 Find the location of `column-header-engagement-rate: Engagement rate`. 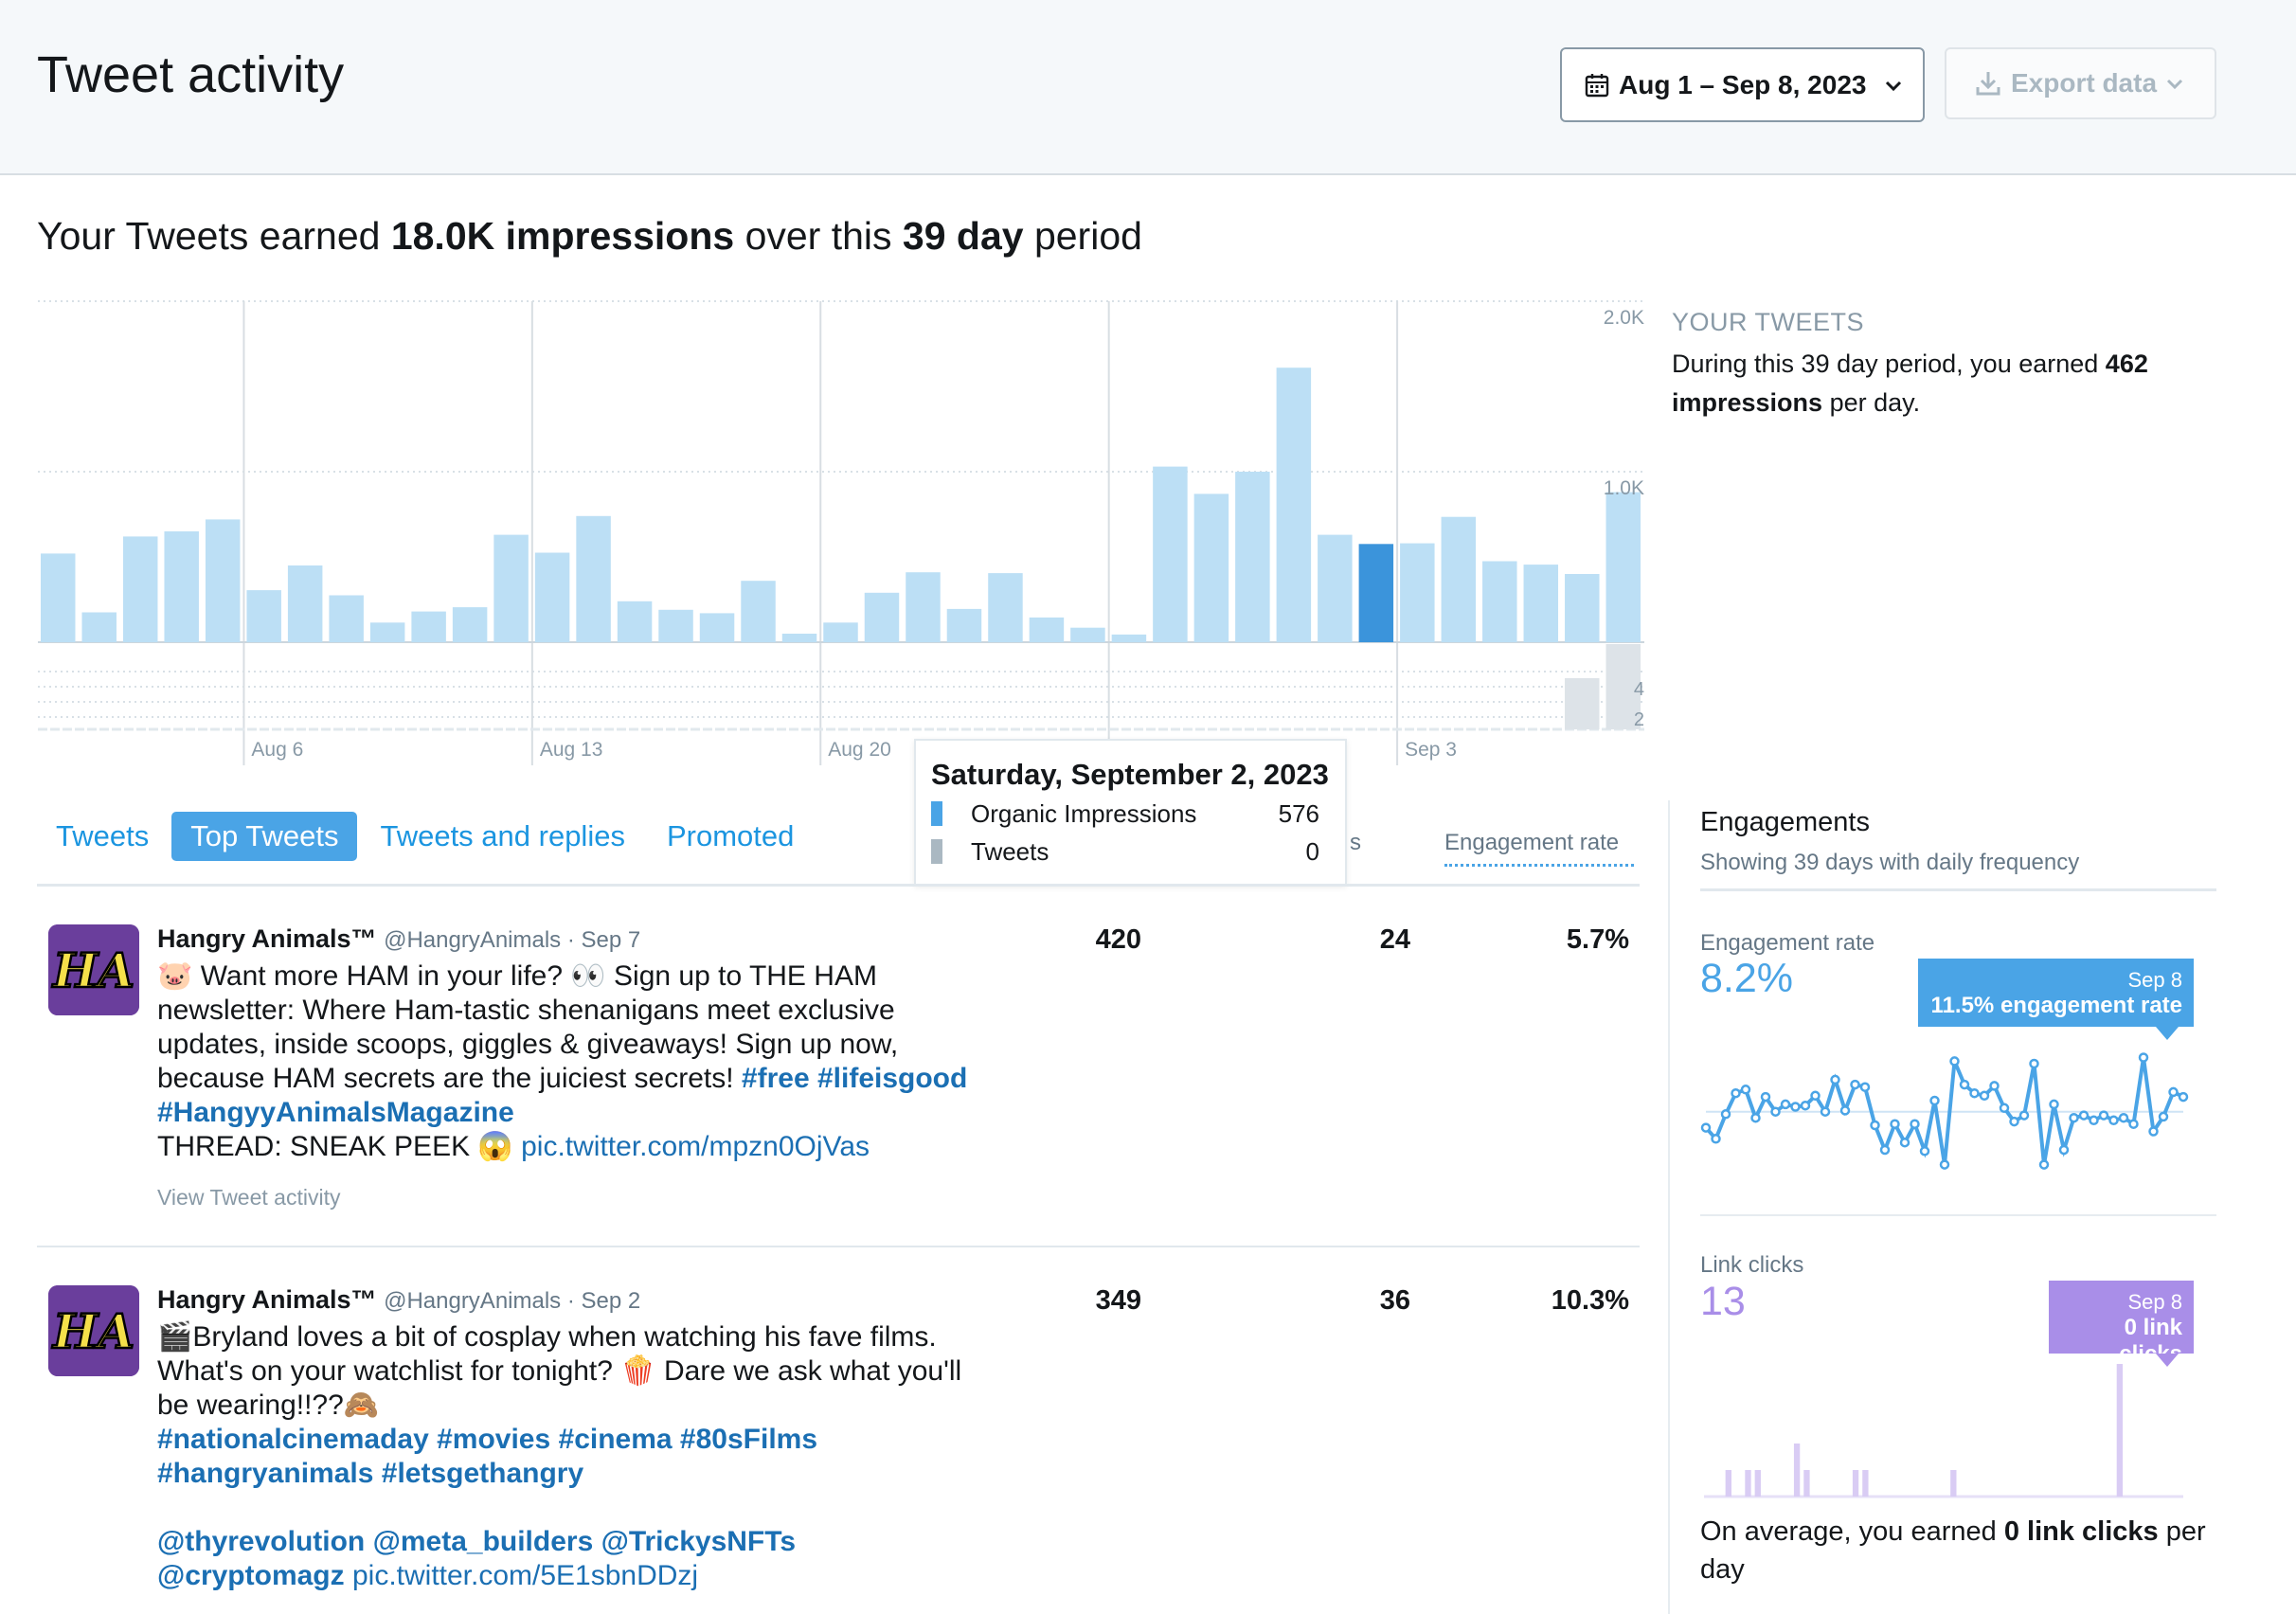

column-header-engagement-rate: Engagement rate is located at coordinates (1539, 848).